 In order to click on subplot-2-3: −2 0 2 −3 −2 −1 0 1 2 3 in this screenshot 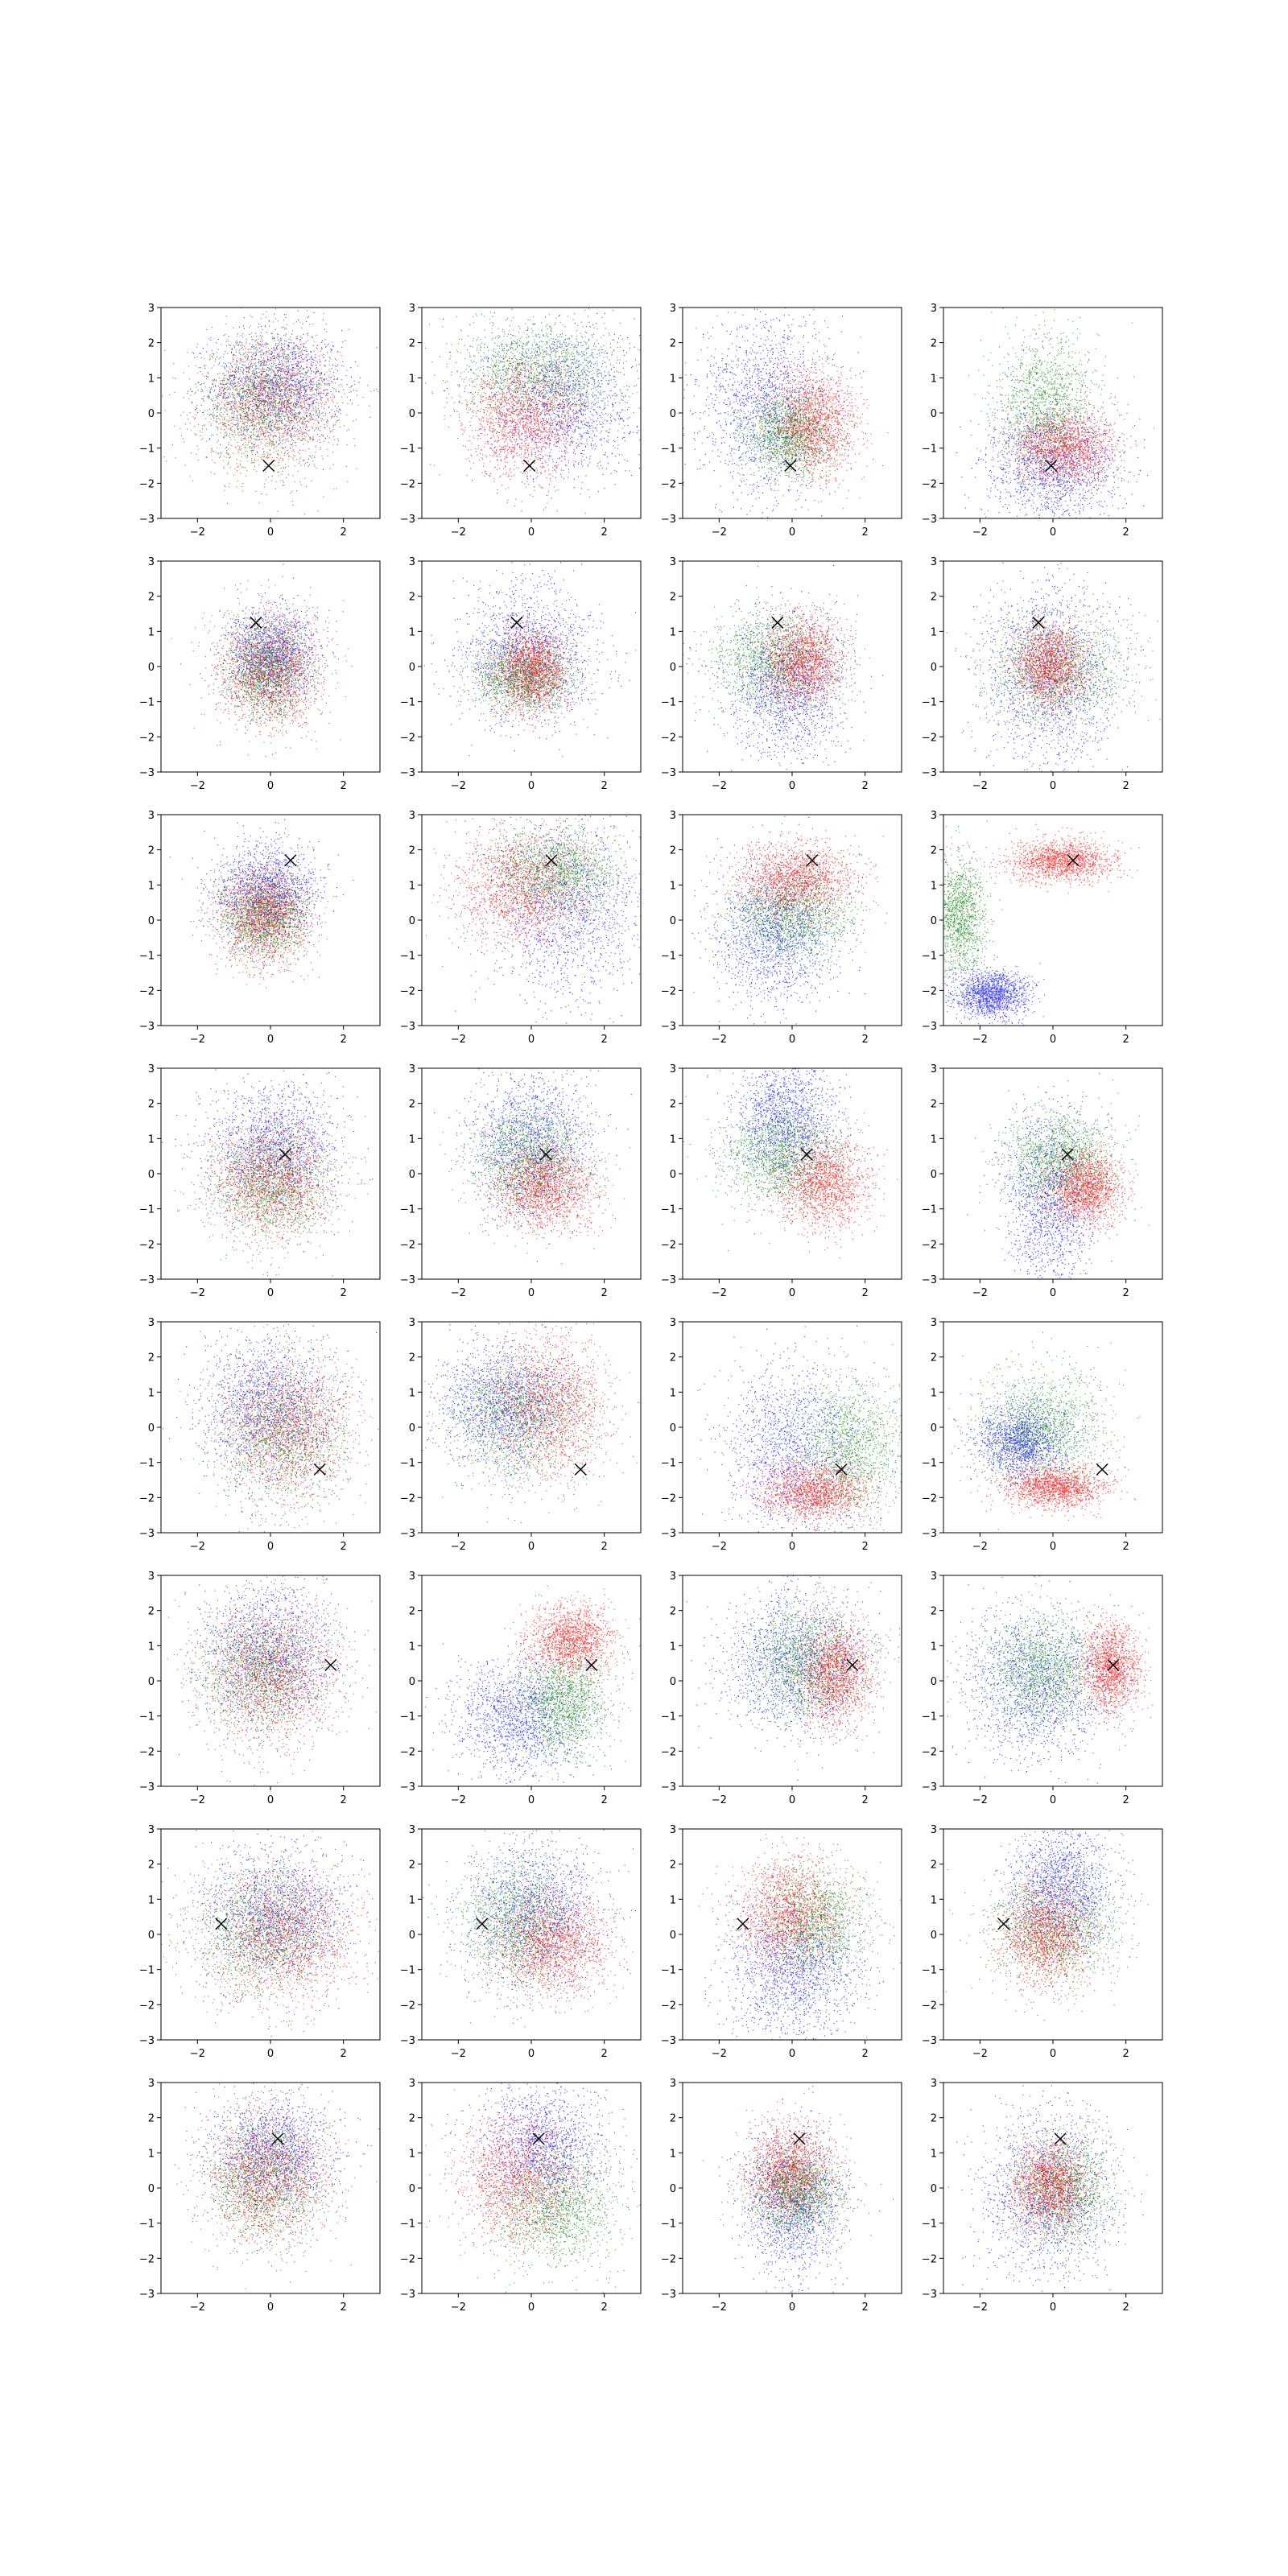, I will do `click(781, 674)`.